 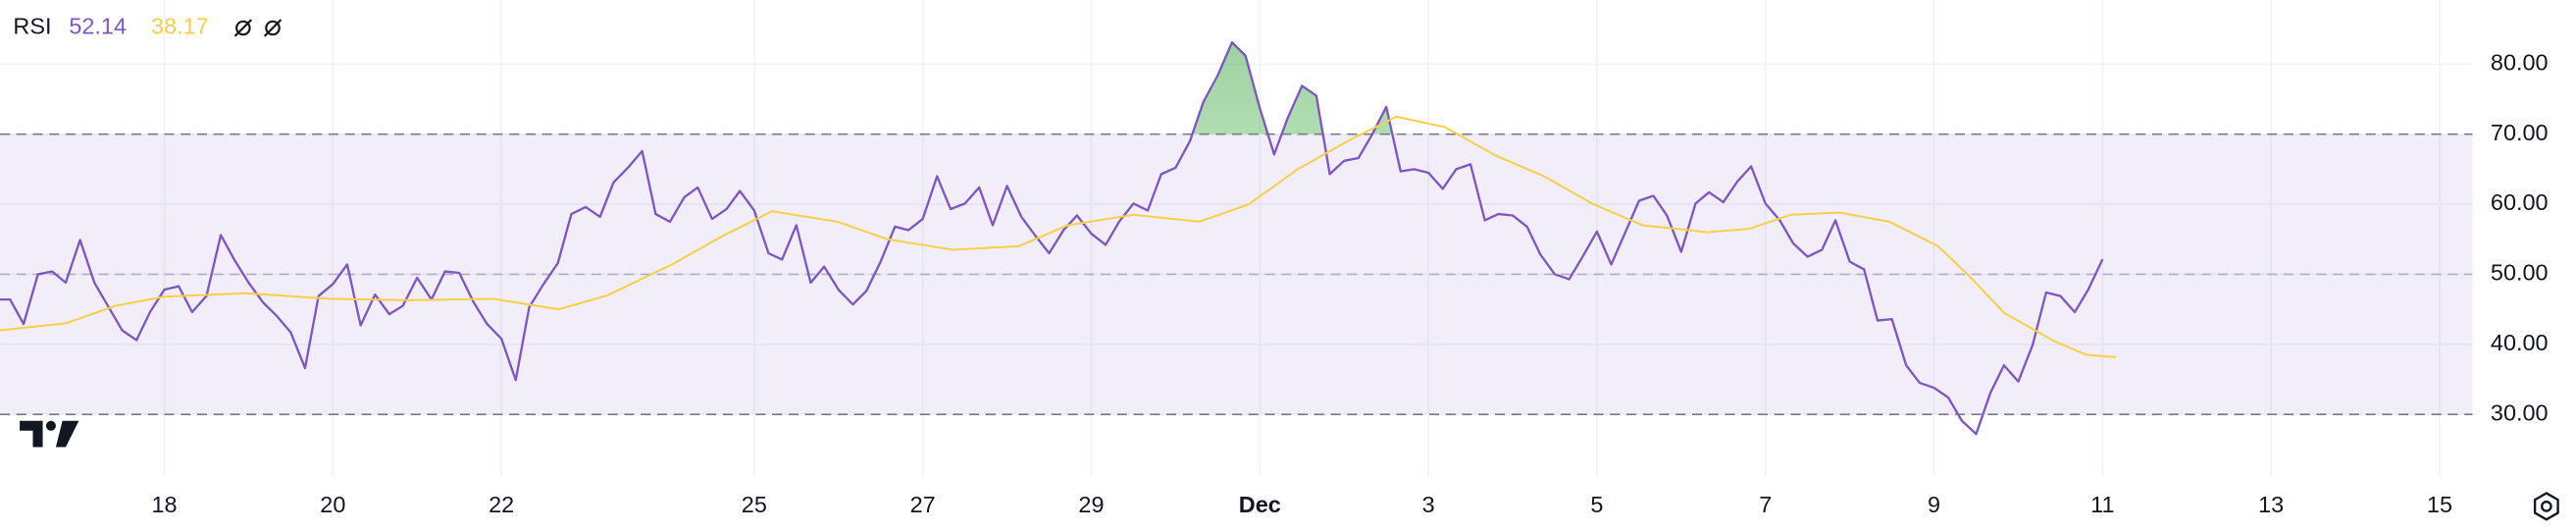 I want to click on y-tick-label: 30.00, so click(x=2520, y=412).